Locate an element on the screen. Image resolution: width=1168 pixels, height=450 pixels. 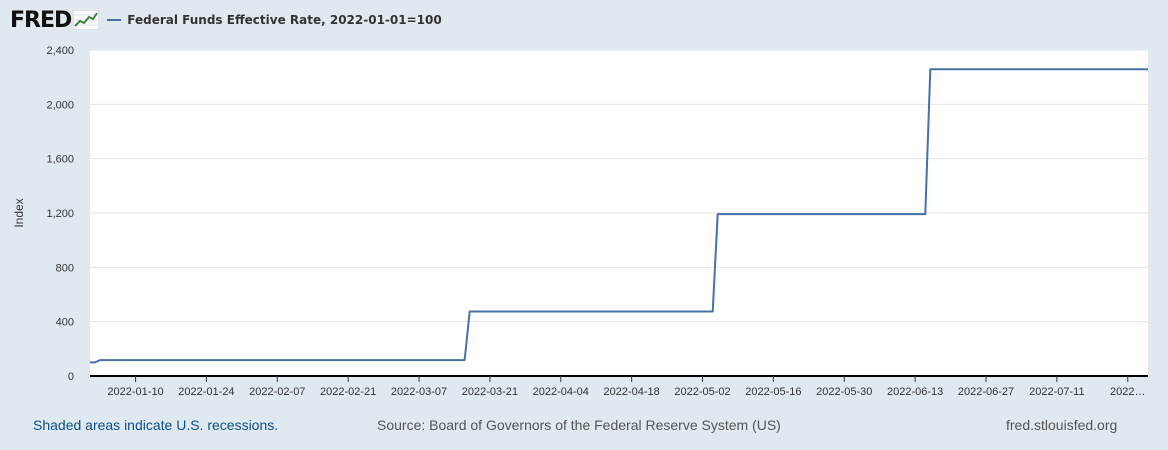
chart-line-icon is located at coordinates (86, 20).